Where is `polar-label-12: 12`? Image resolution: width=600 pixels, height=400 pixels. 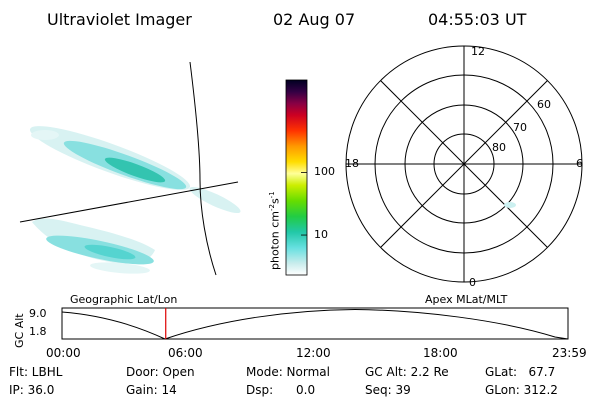
polar-label-12: 12 is located at coordinates (478, 51).